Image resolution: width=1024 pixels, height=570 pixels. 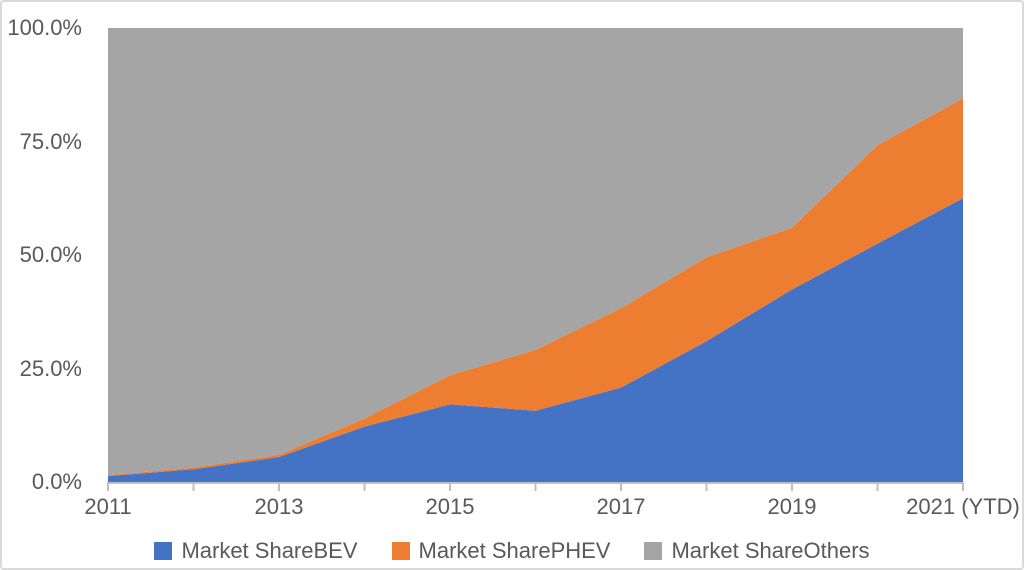 What do you see at coordinates (770, 550) in the screenshot?
I see `legend-label: Market ShareOthers` at bounding box center [770, 550].